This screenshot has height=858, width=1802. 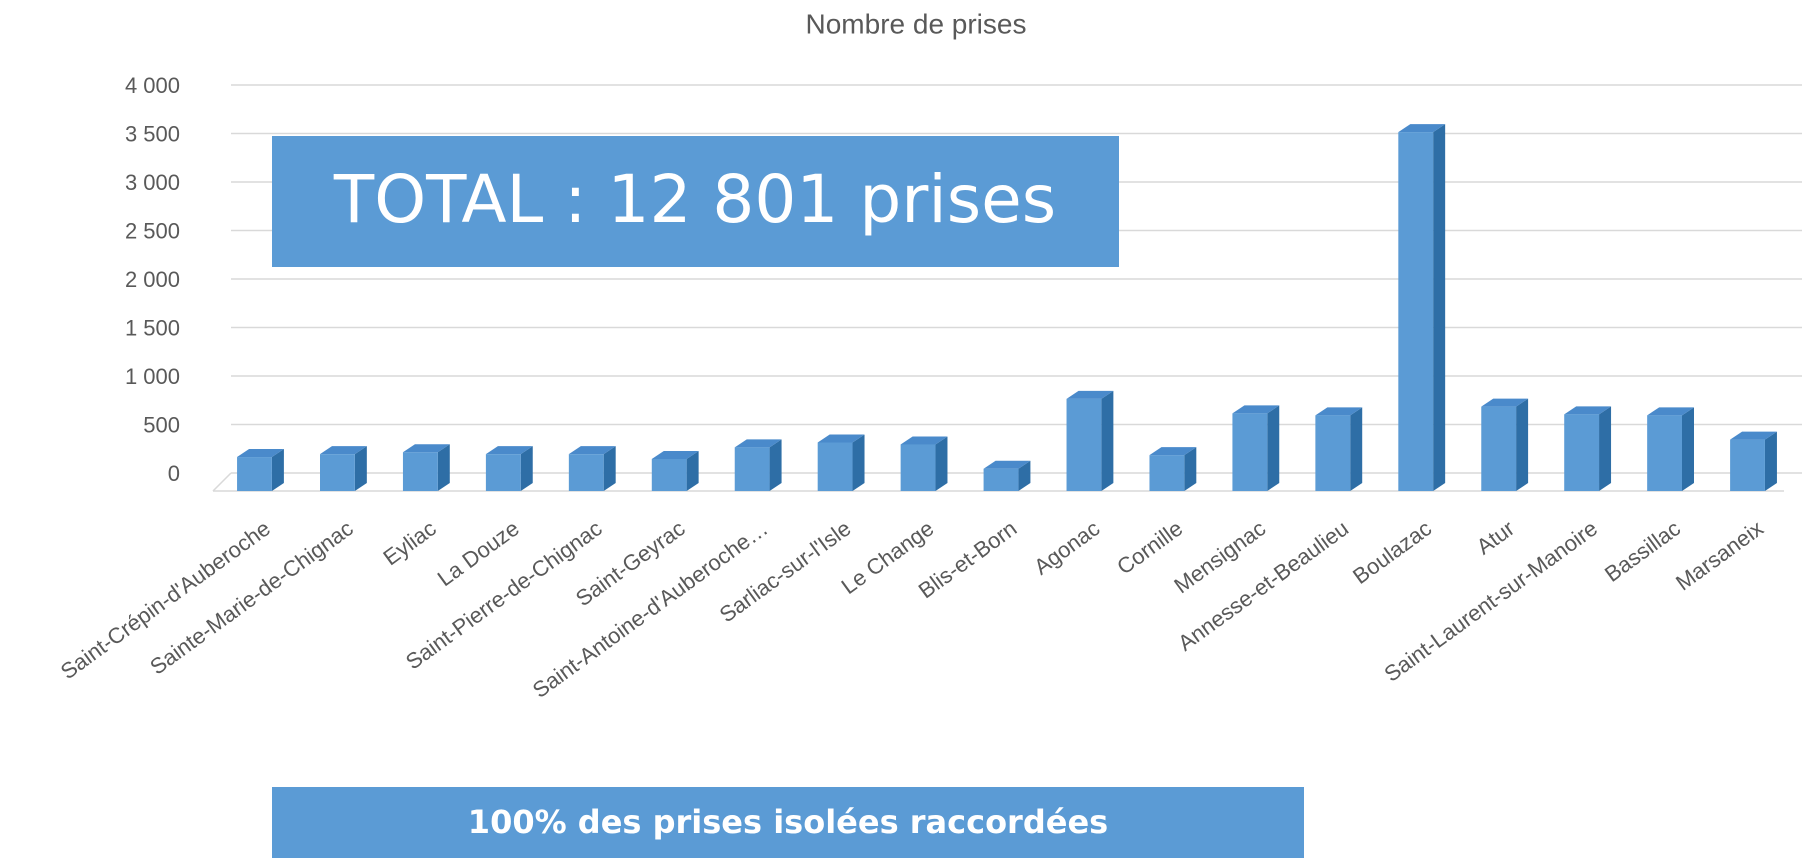 What do you see at coordinates (152, 376) in the screenshot?
I see `y-tick-label: 1 000` at bounding box center [152, 376].